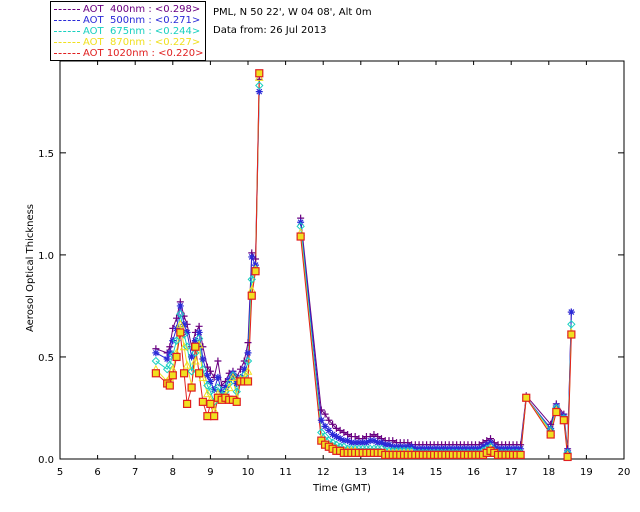 This screenshot has height=512, width=640. I want to click on x-tick-label: 7, so click(135, 472).